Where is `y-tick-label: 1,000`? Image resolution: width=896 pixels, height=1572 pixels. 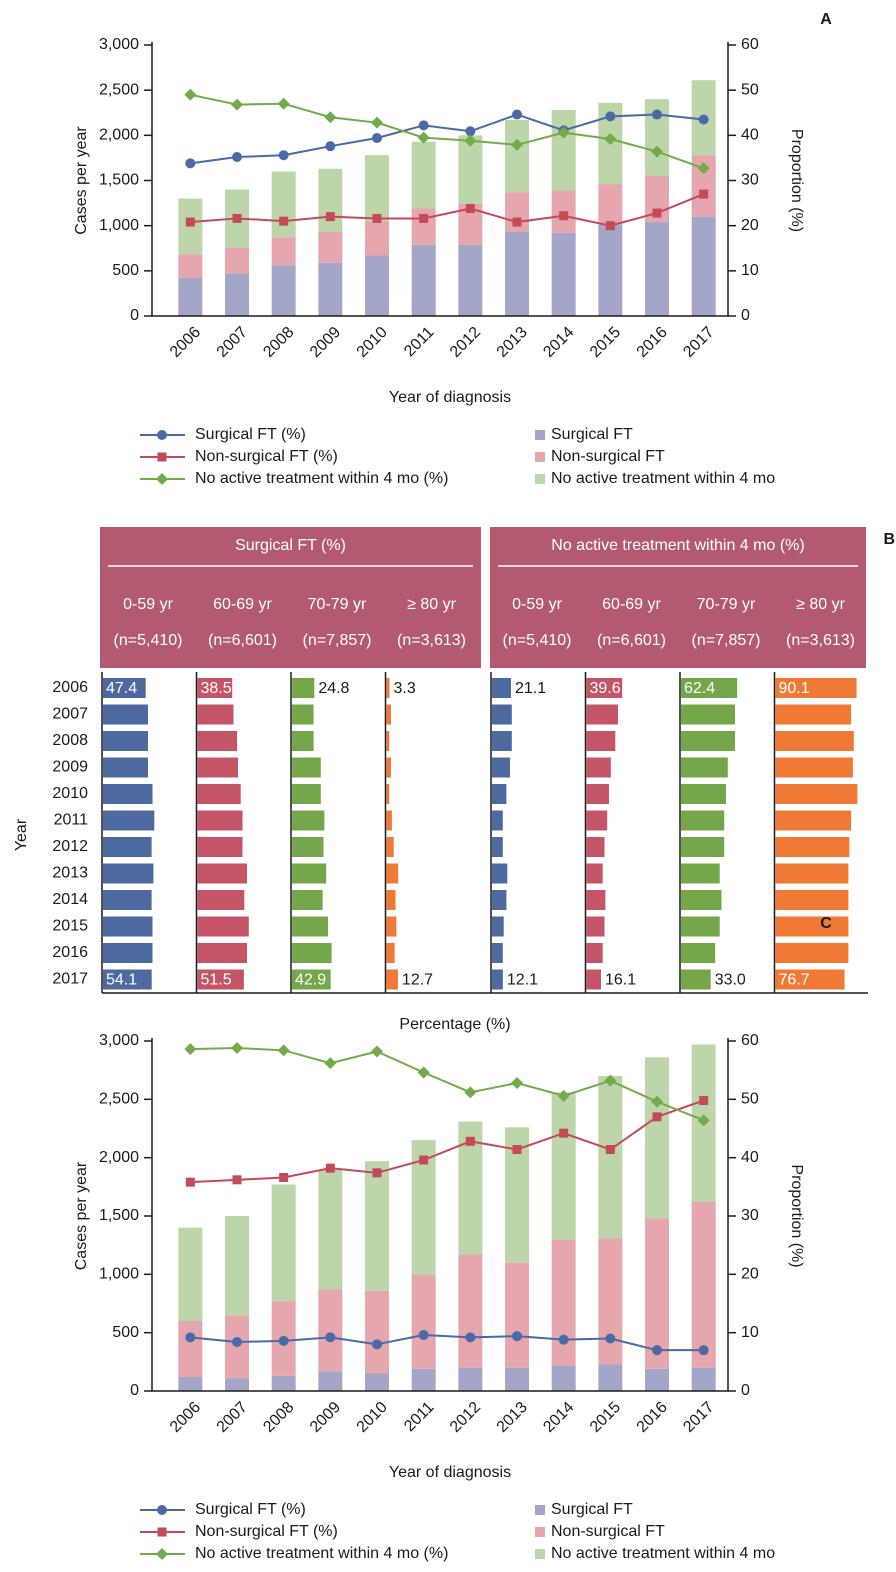
y-tick-label: 1,000 is located at coordinates (119, 225).